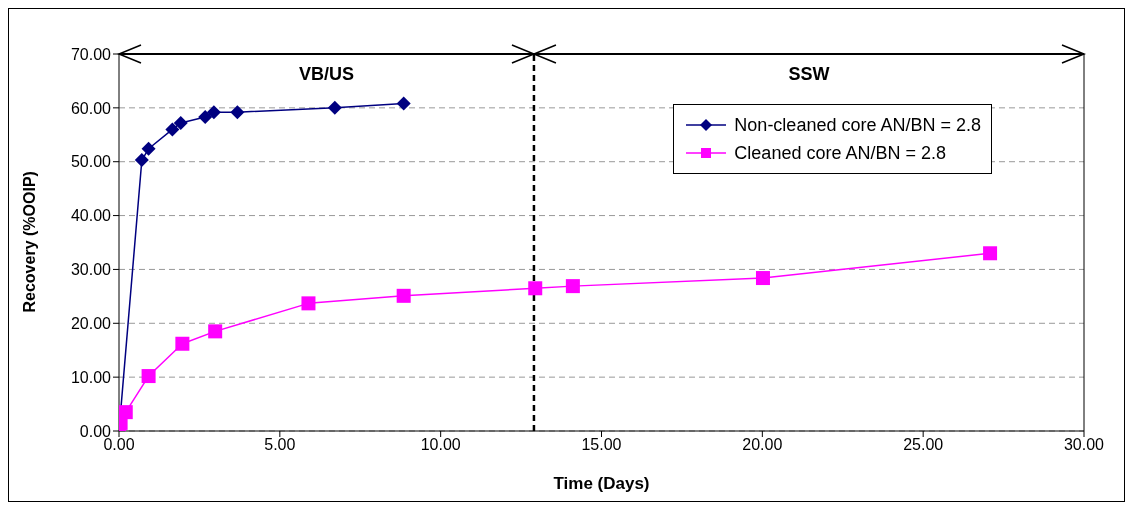  What do you see at coordinates (91, 377) in the screenshot?
I see `y-tick-label: 10.00` at bounding box center [91, 377].